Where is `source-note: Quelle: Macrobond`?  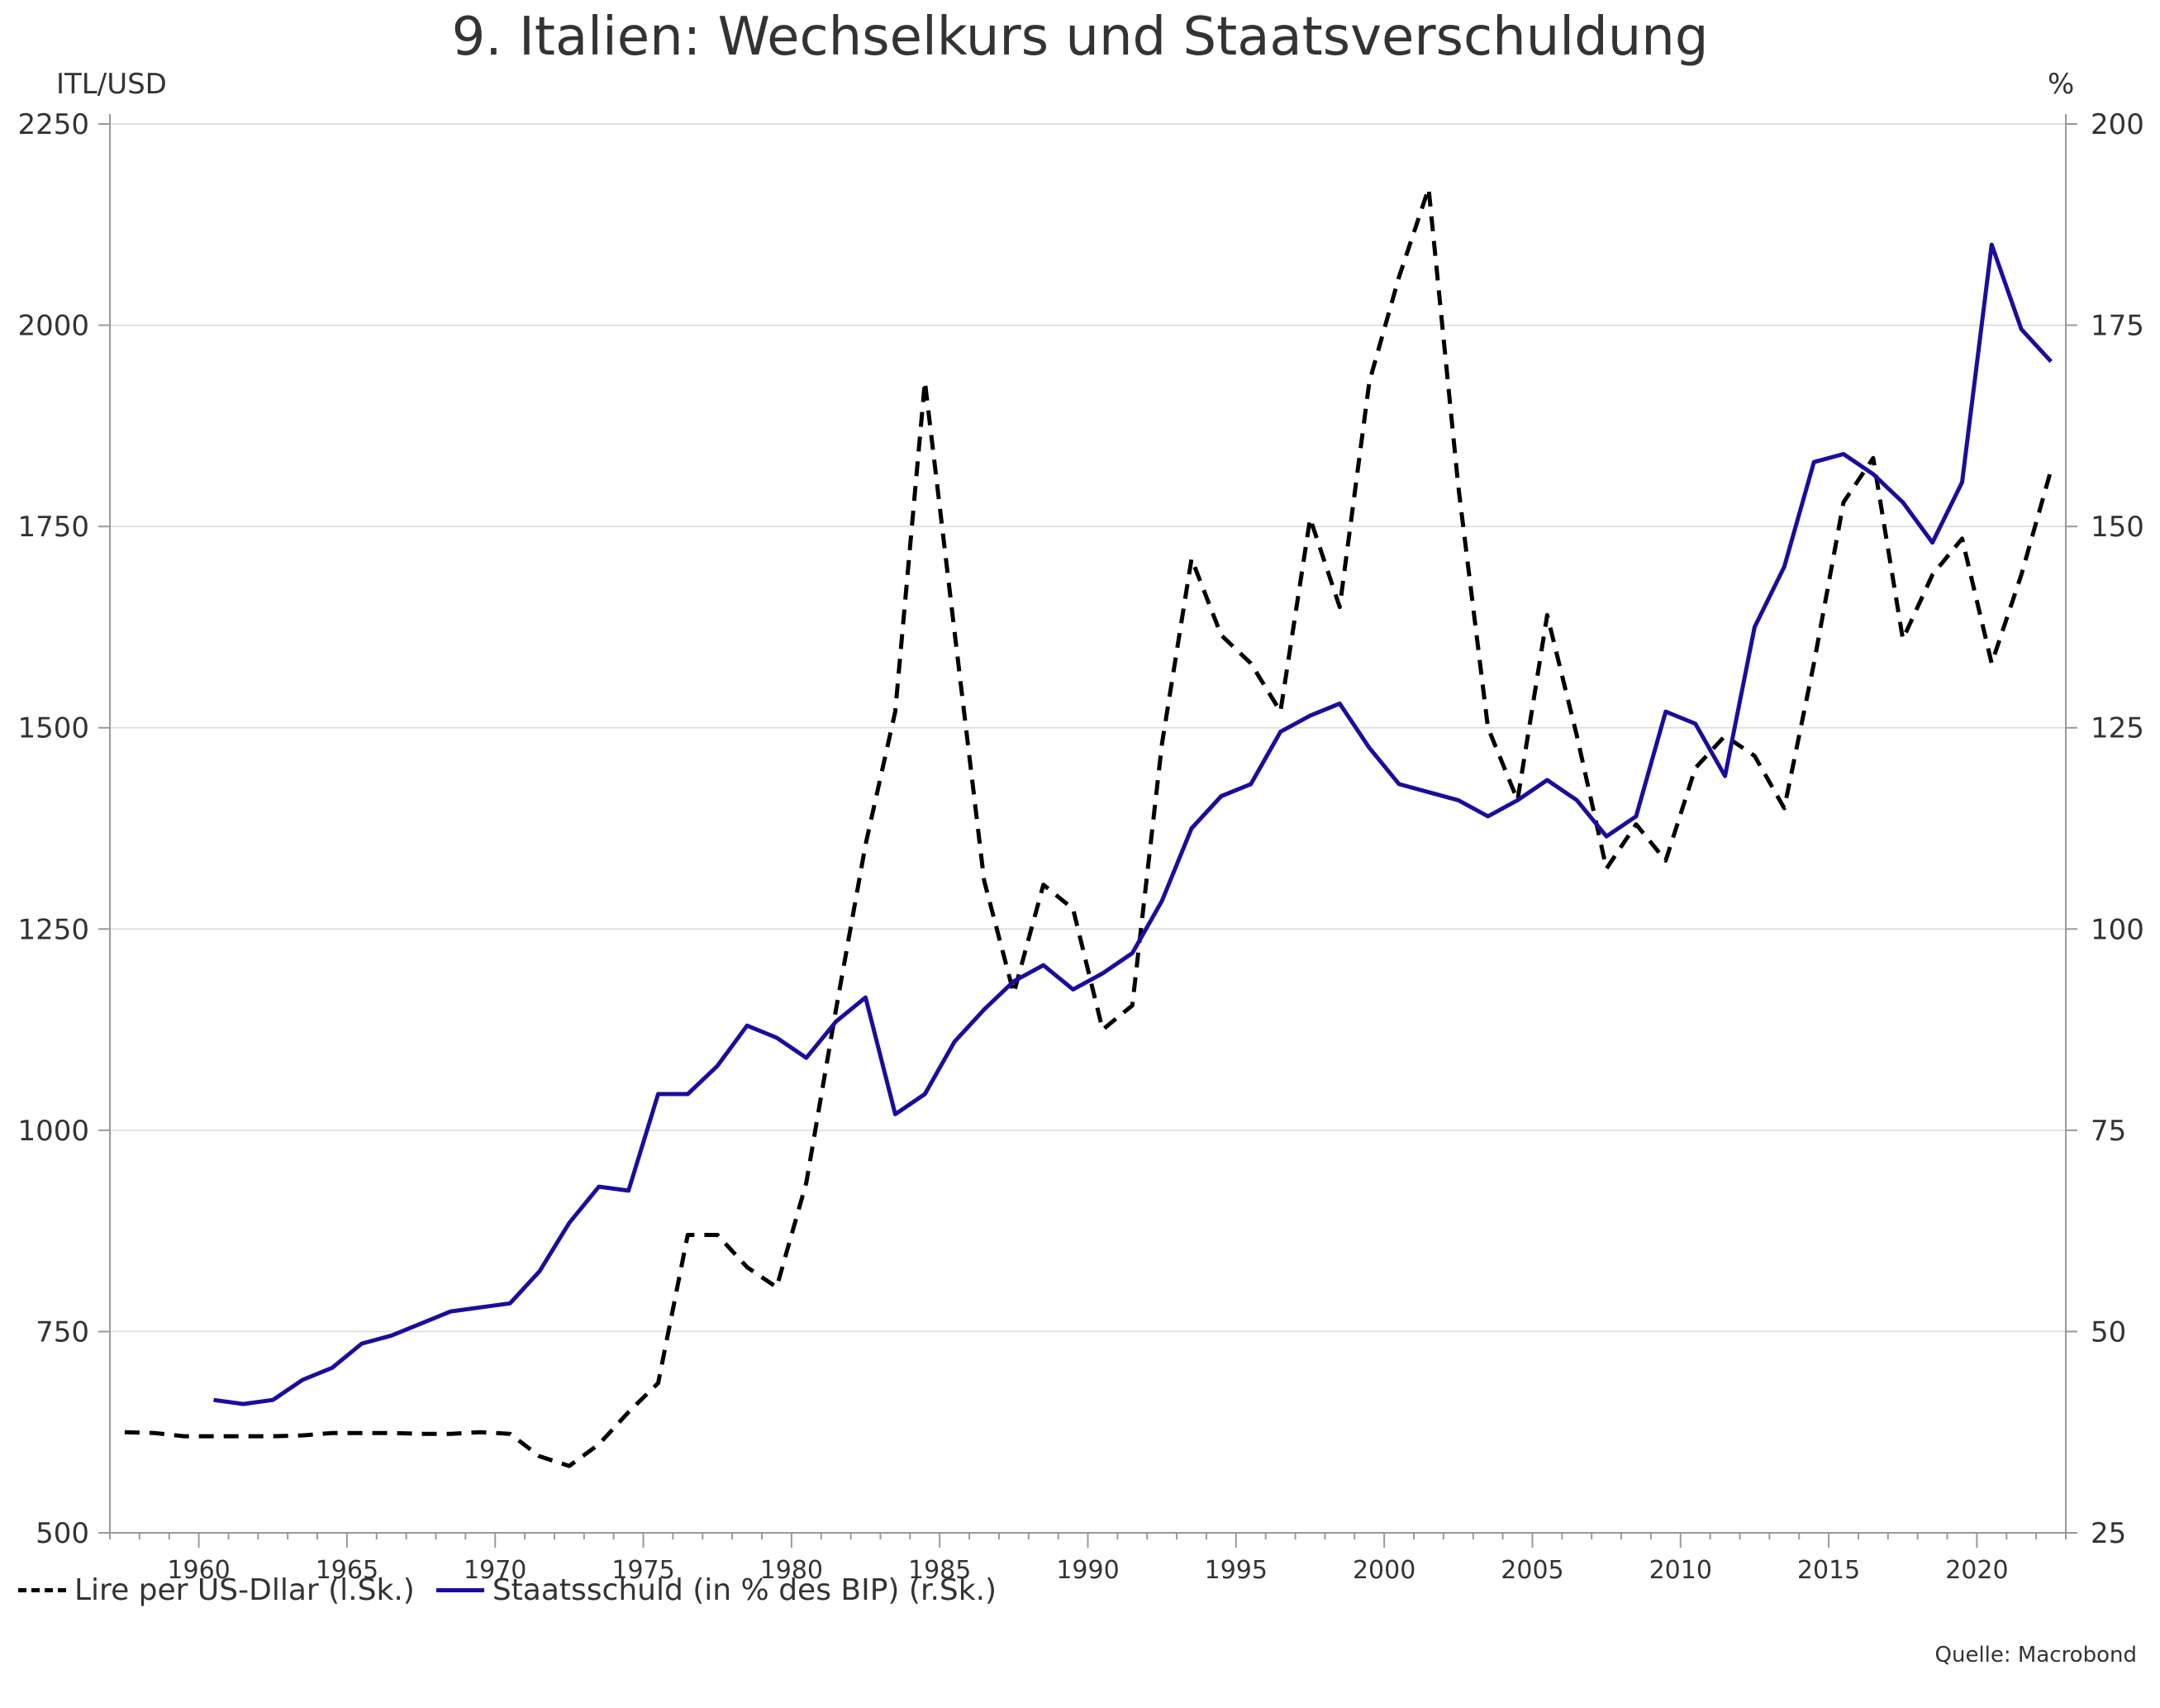 source-note: Quelle: Macrobond is located at coordinates (2036, 1655).